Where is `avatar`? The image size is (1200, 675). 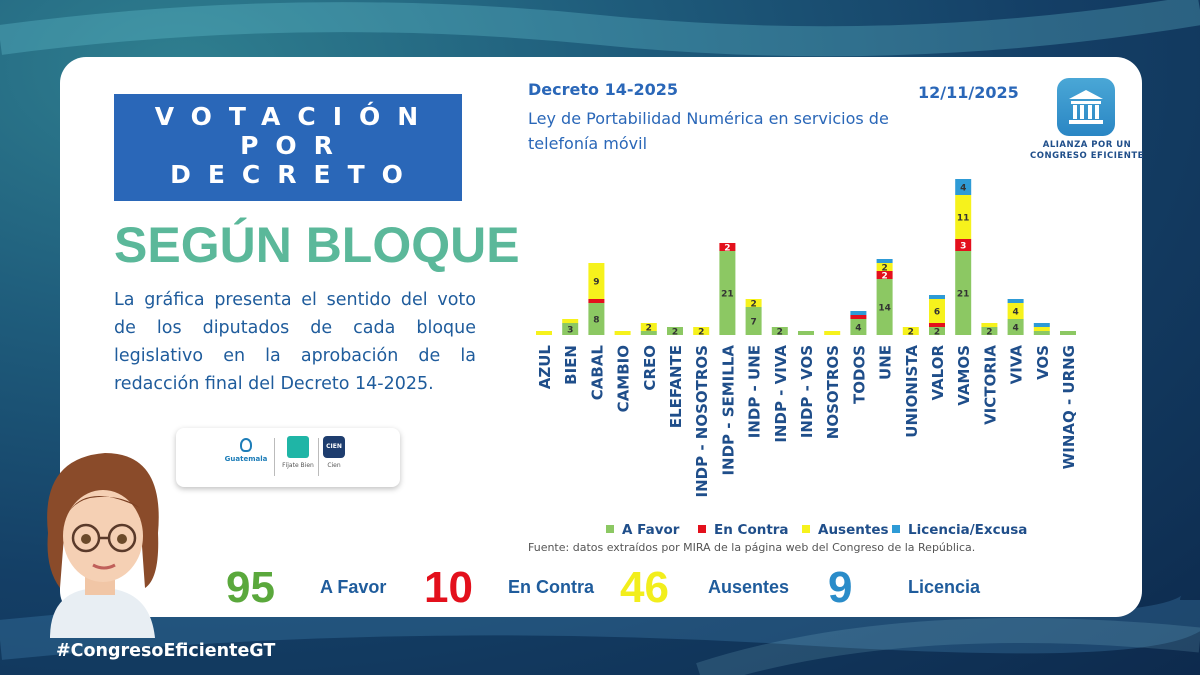 avatar is located at coordinates (103, 545).